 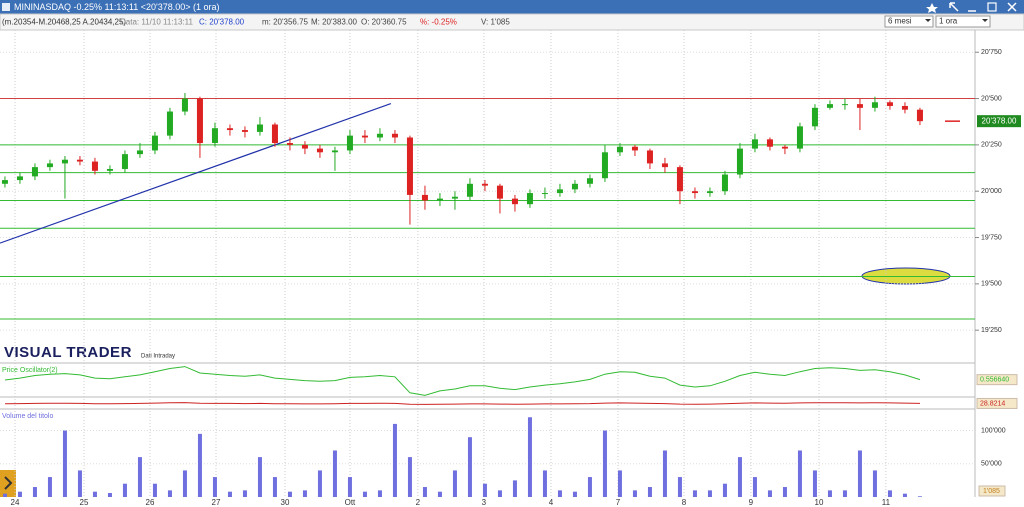 I want to click on period-select, so click(x=909, y=21).